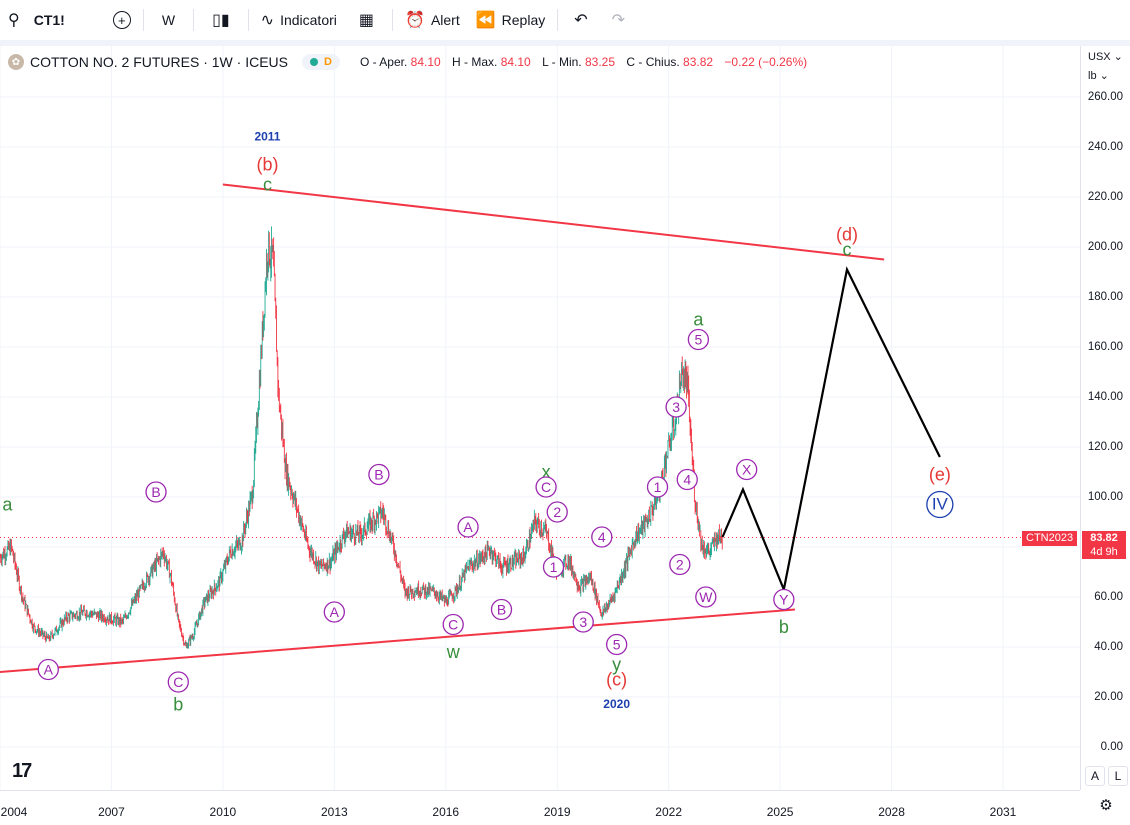 The image size is (1130, 825). I want to click on candles-icon: ▯▮, so click(221, 20).